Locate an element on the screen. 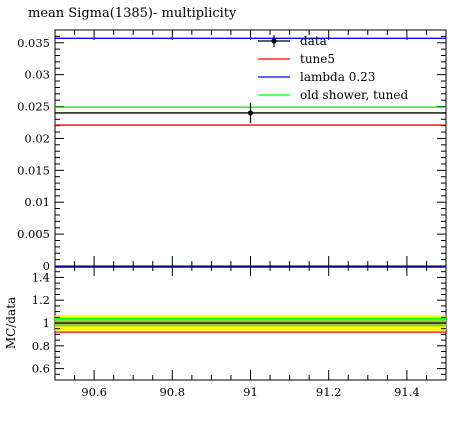 The width and height of the screenshot is (461, 422). ratio-y-tick-label: 1 is located at coordinates (46, 323).